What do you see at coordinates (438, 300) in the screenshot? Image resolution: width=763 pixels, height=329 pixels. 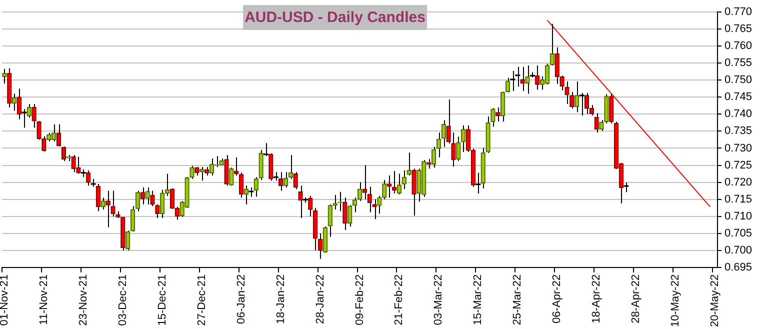 I see `x-tick-label: 03-Mar-22` at bounding box center [438, 300].